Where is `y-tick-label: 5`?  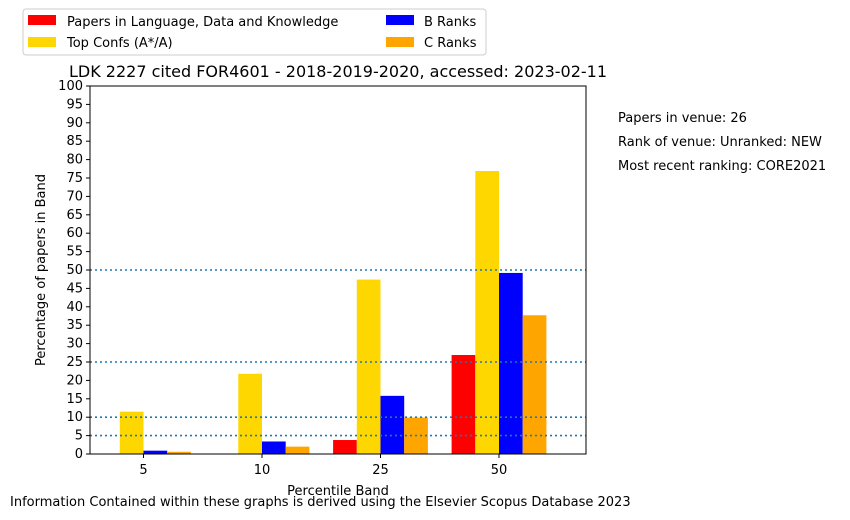
y-tick-label: 5 is located at coordinates (79, 436).